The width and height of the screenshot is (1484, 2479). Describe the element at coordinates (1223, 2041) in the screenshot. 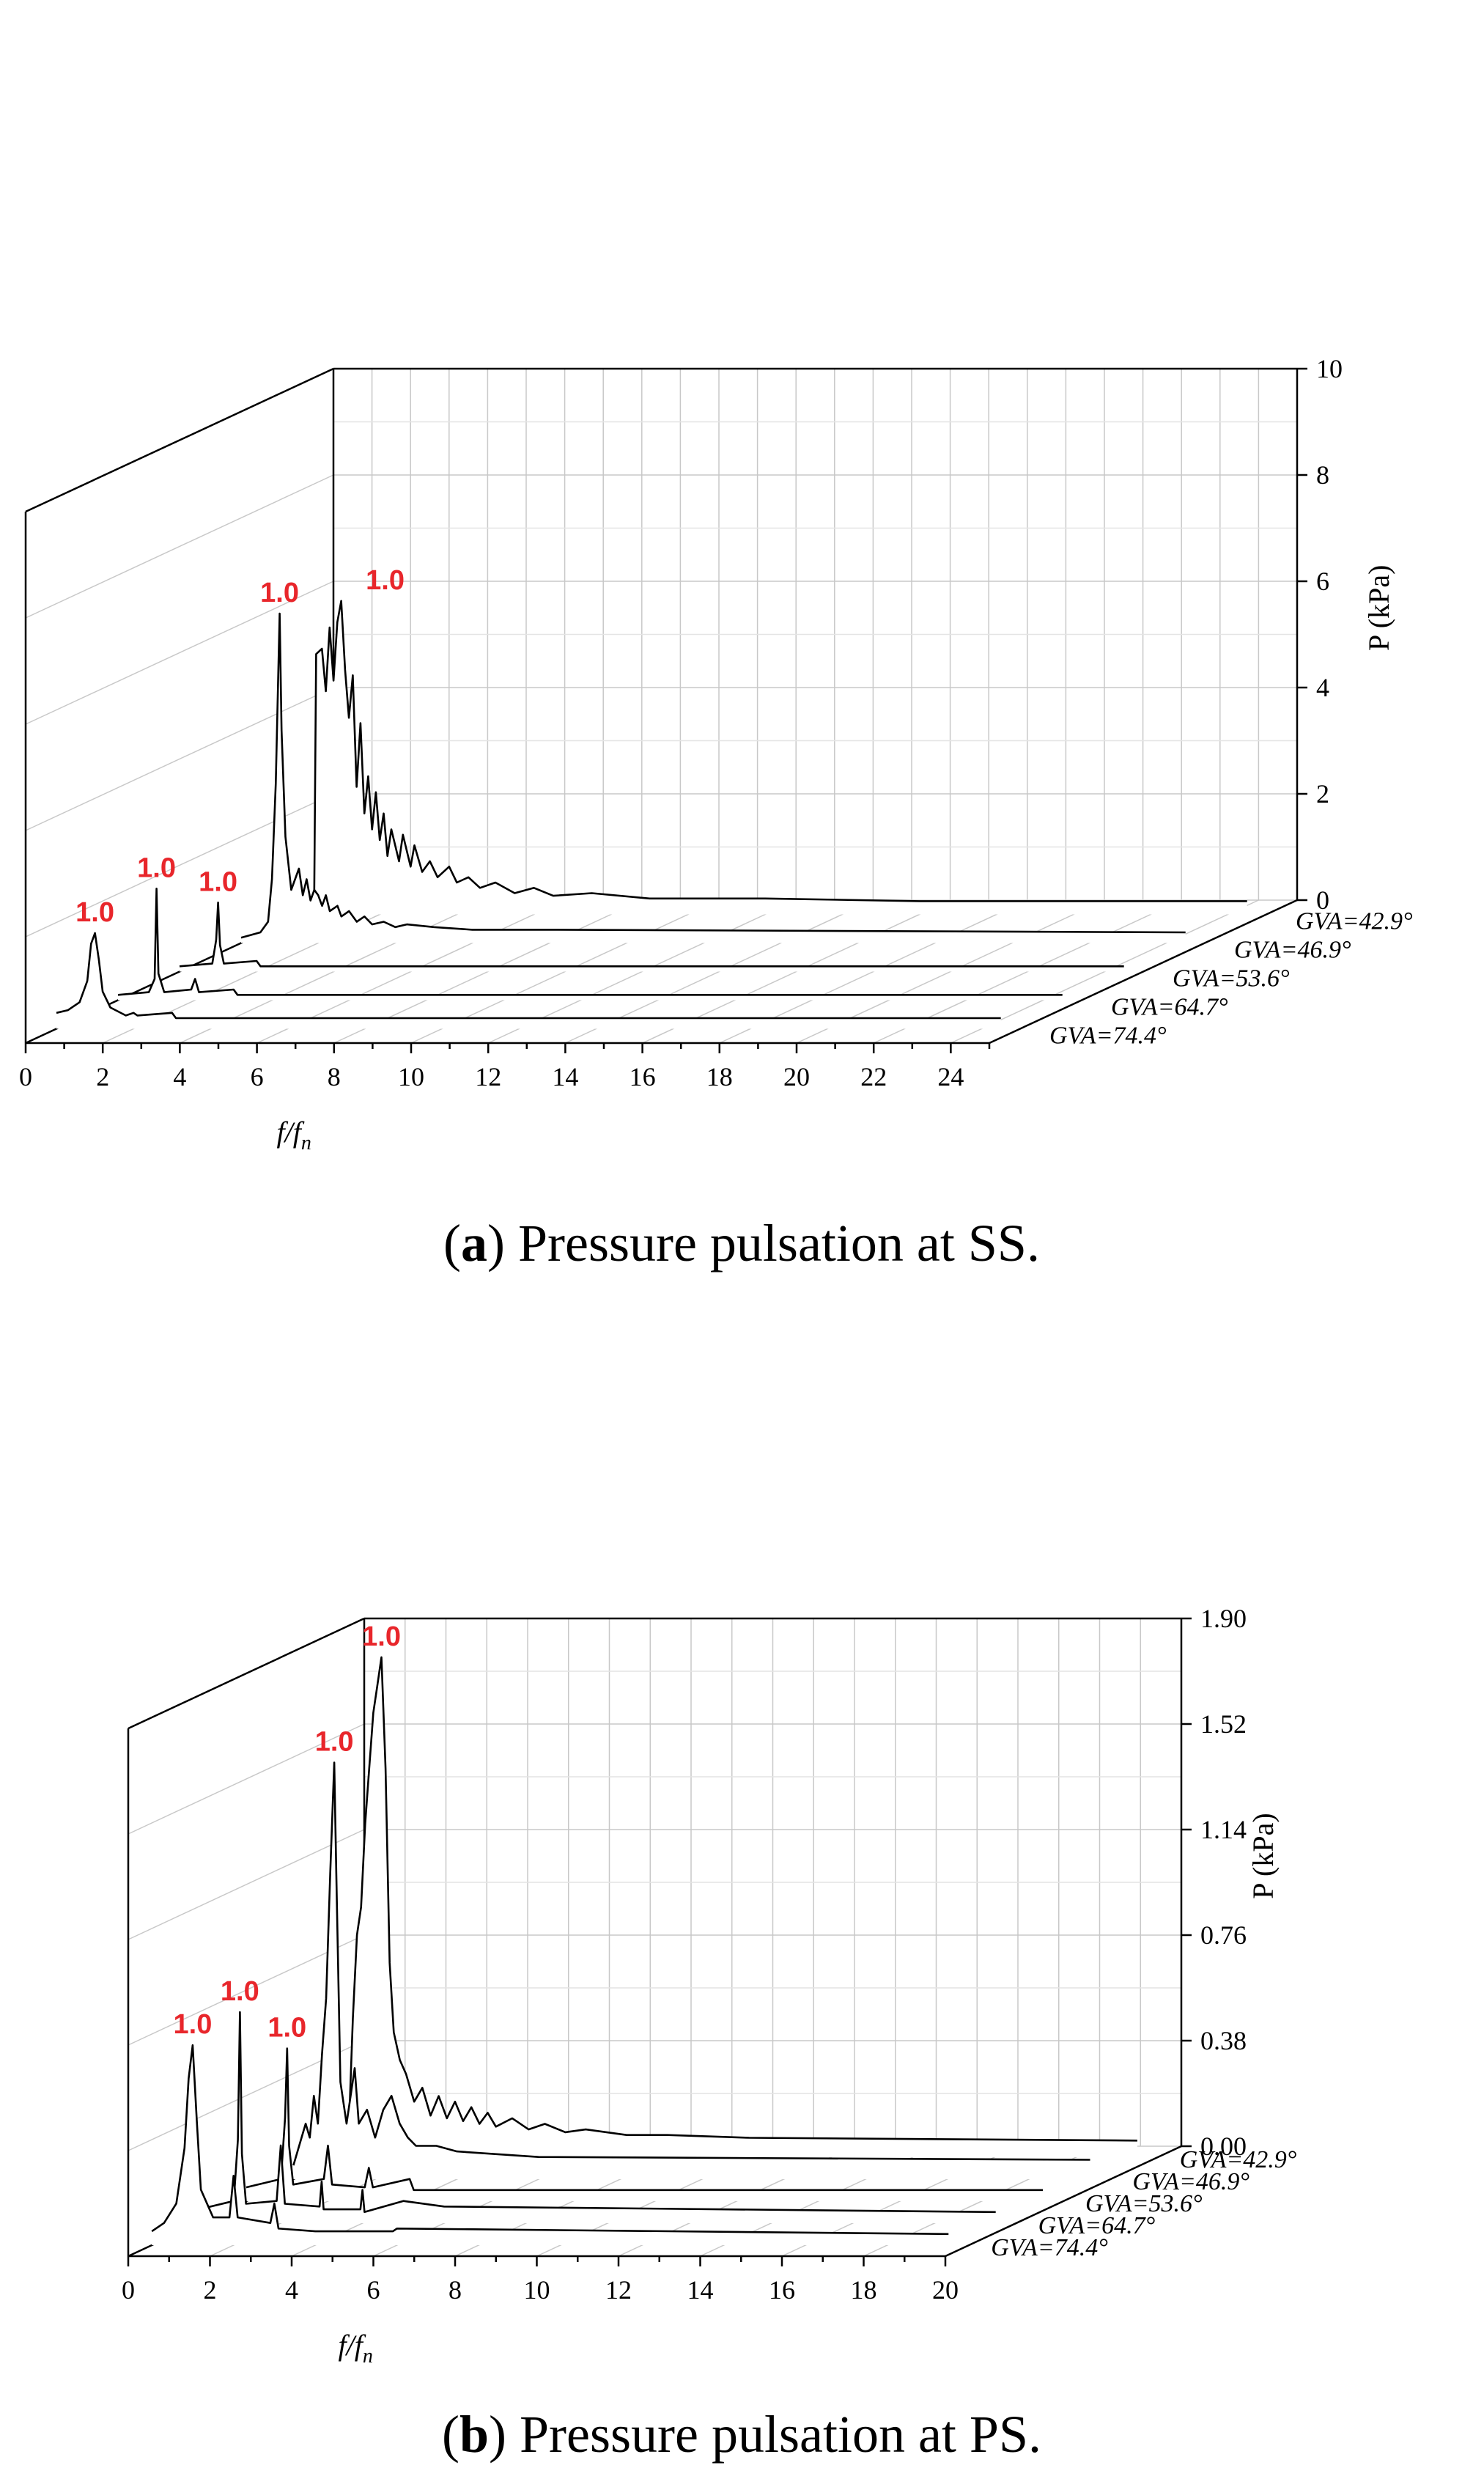

I see `z-tick-label: 0.38` at that location.